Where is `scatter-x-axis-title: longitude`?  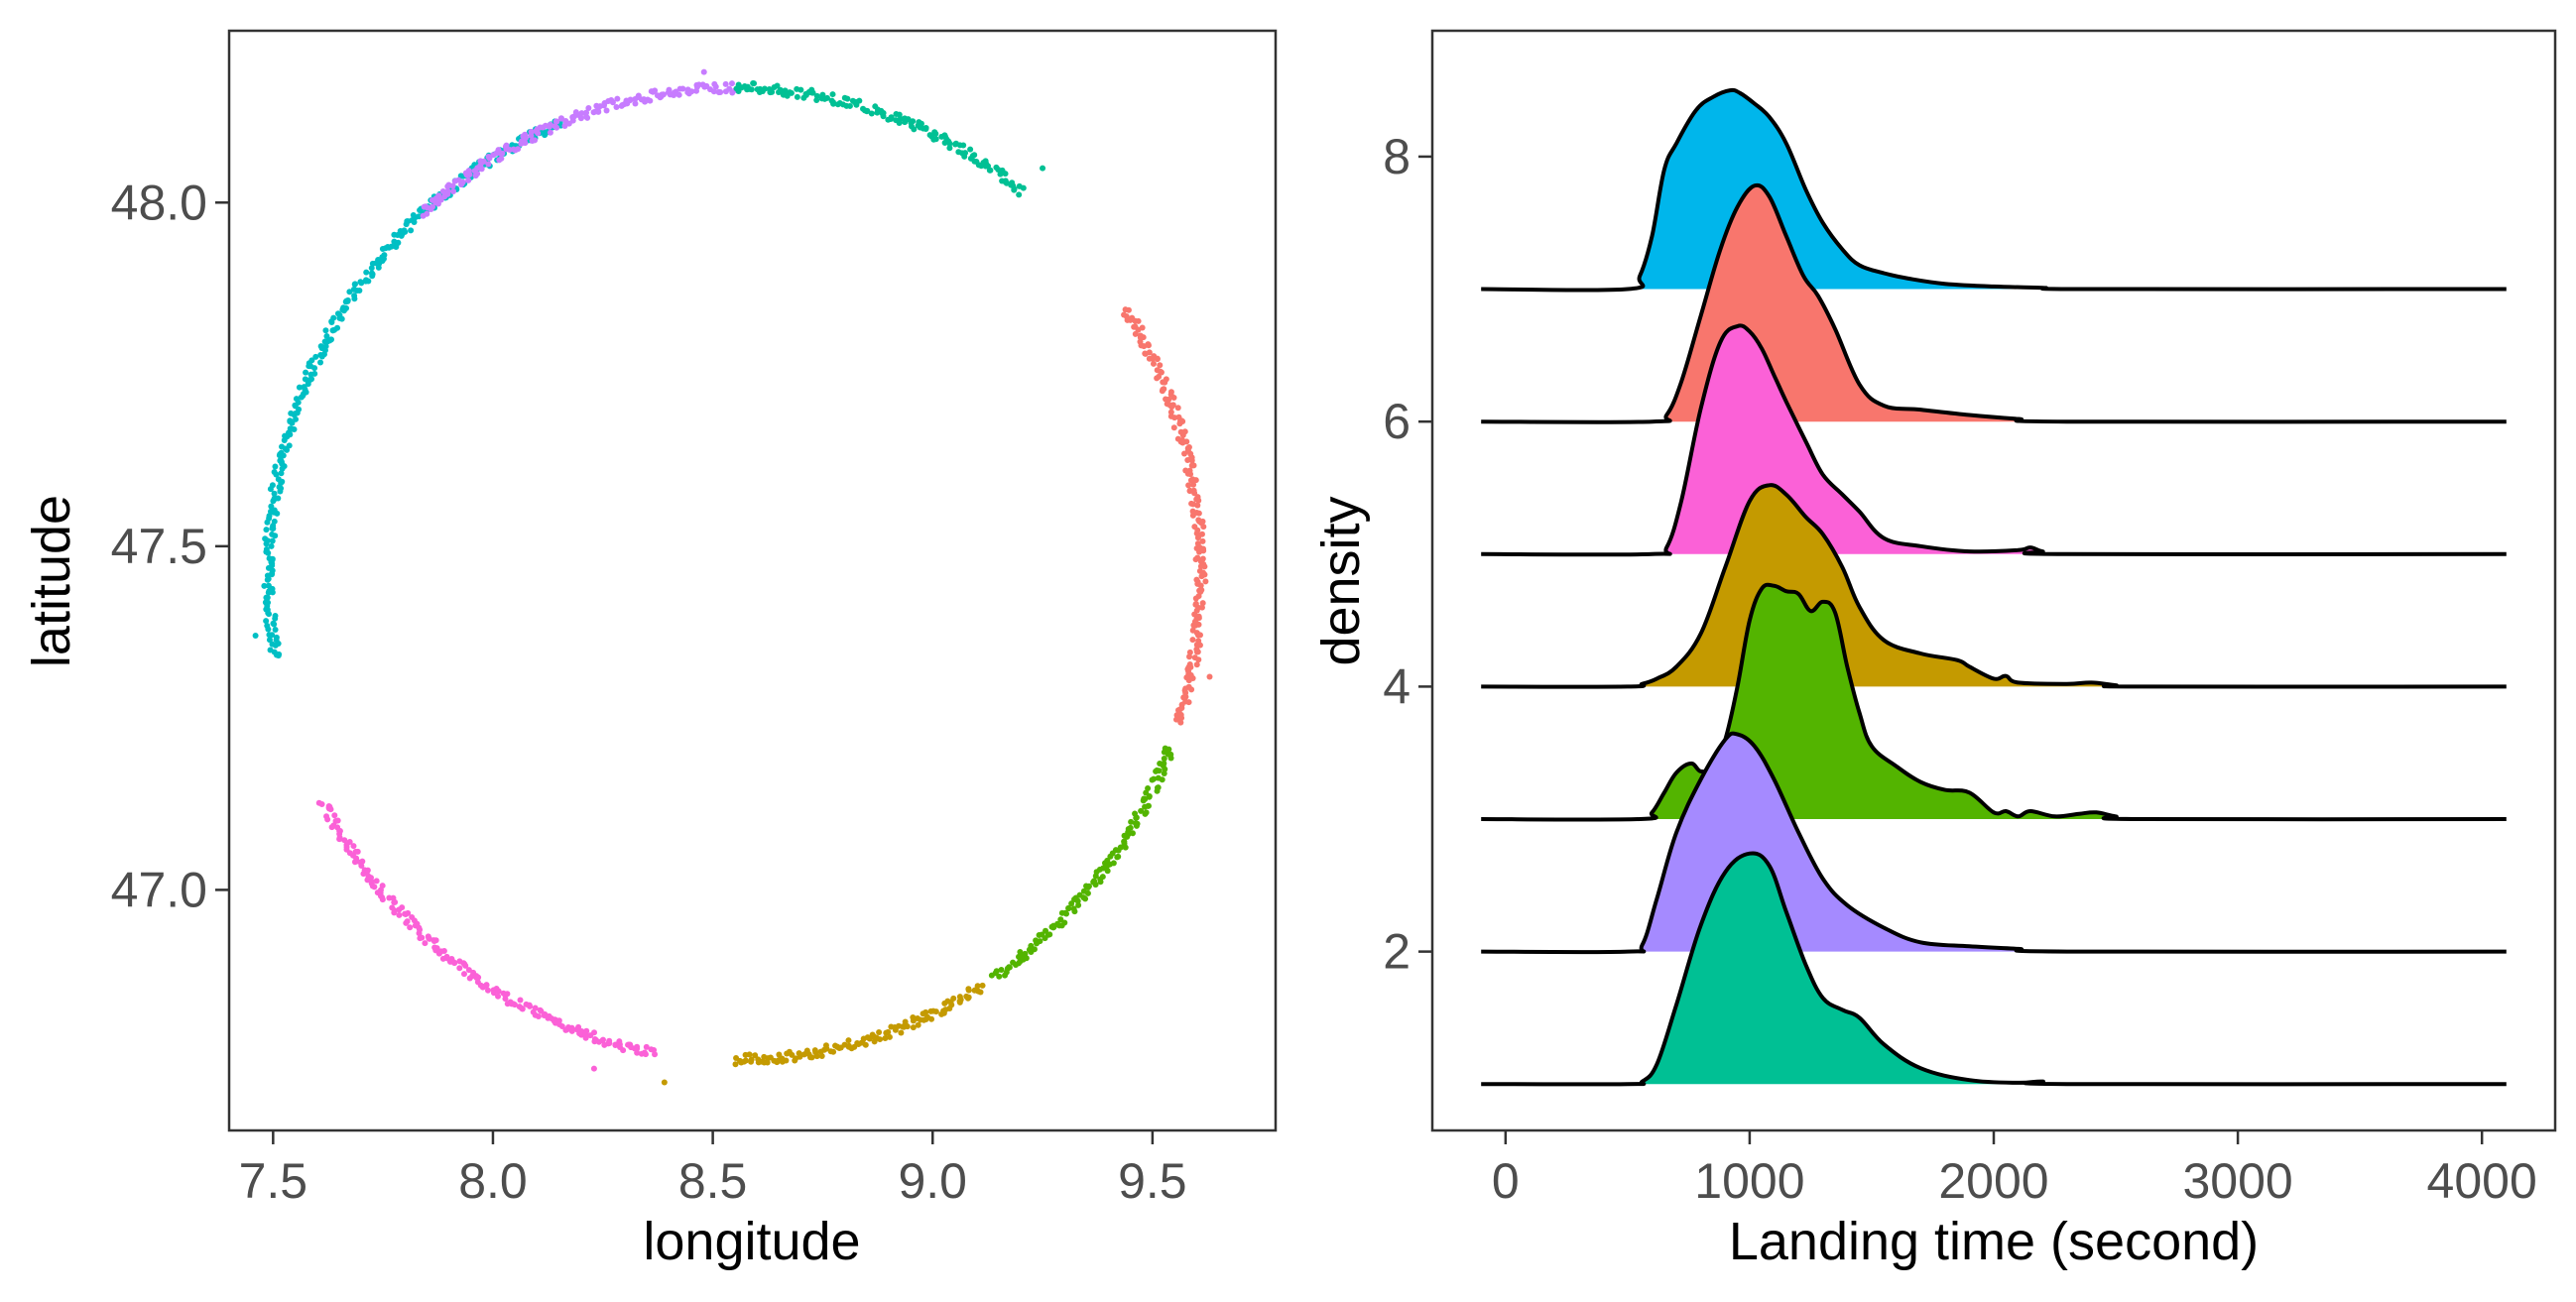 scatter-x-axis-title: longitude is located at coordinates (751, 1242).